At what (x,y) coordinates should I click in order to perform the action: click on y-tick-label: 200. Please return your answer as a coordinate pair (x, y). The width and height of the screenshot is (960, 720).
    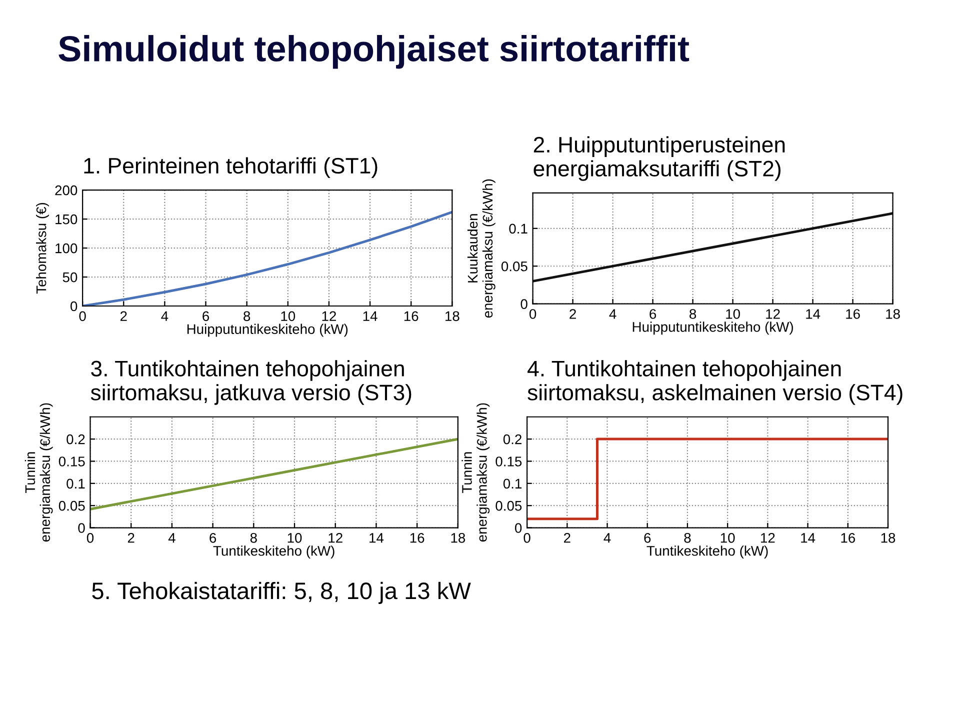
    Looking at the image, I should click on (66, 190).